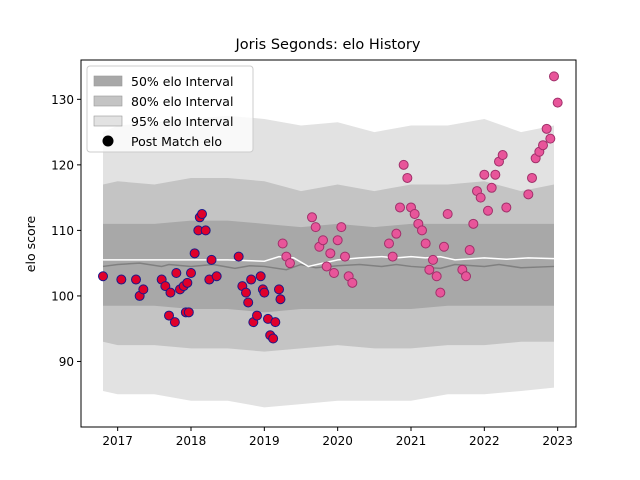 The width and height of the screenshot is (640, 480). I want to click on chart-title: Joris Segonds: elo History, so click(328, 45).